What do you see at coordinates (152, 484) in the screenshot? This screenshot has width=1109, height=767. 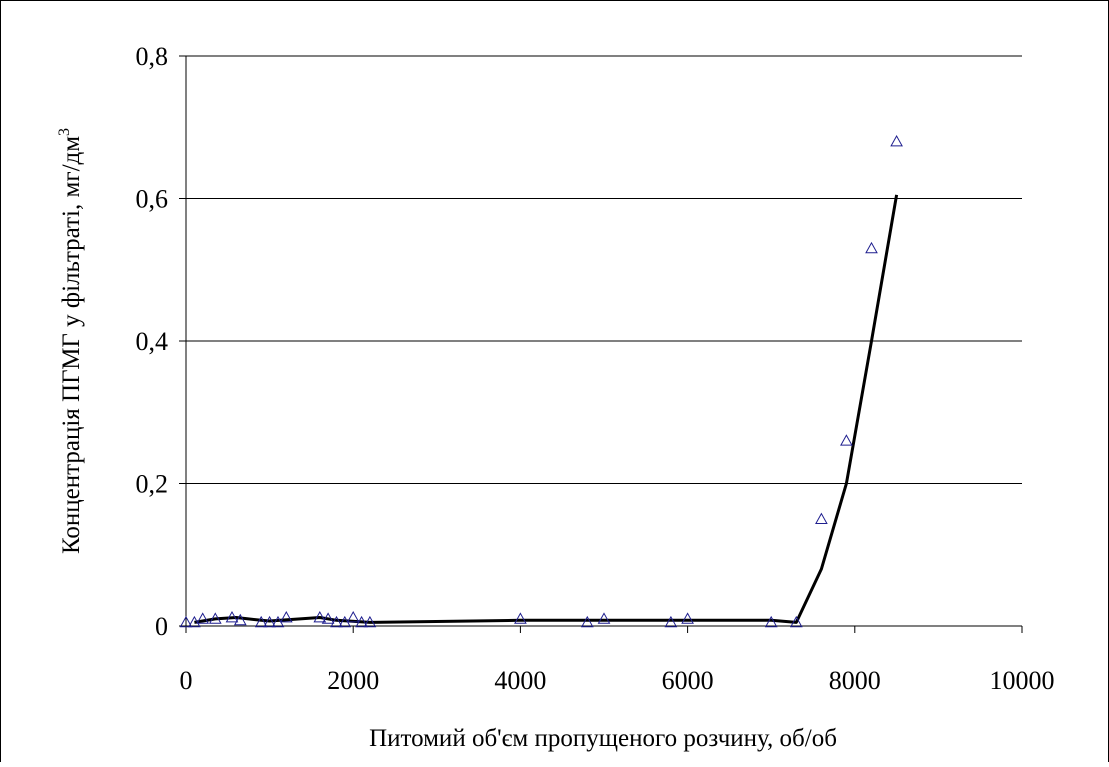 I see `y-tick-label-1: 0,2` at bounding box center [152, 484].